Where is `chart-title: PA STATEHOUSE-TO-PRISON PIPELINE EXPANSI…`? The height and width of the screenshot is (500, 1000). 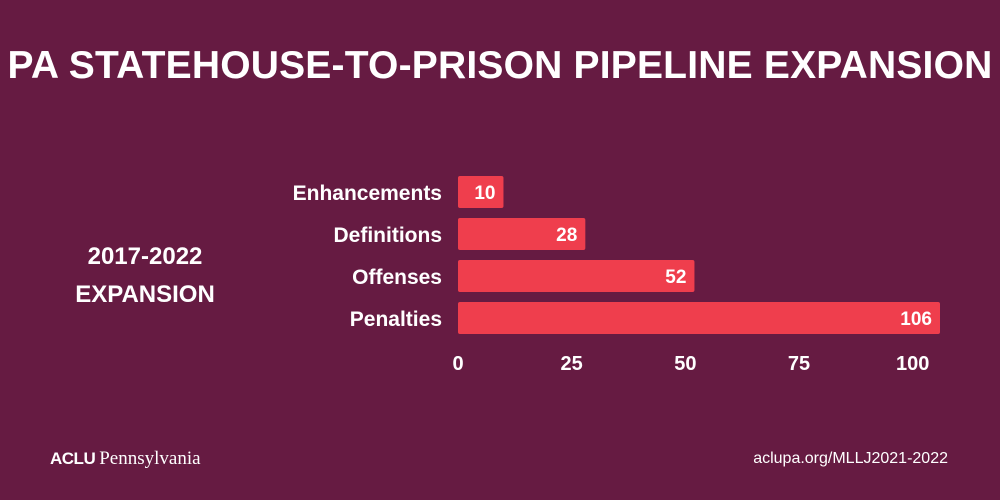 chart-title: PA STATEHOUSE-TO-PRISON PIPELINE EXPANSI… is located at coordinates (500, 65).